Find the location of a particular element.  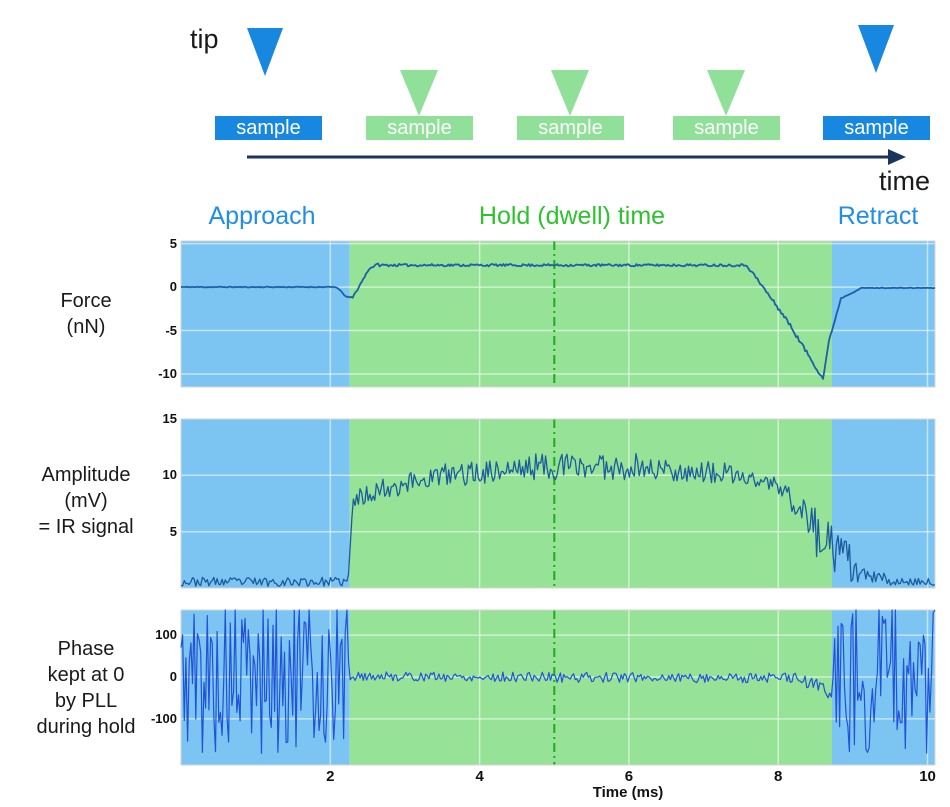

amplitude-approach-region is located at coordinates (265, 503).